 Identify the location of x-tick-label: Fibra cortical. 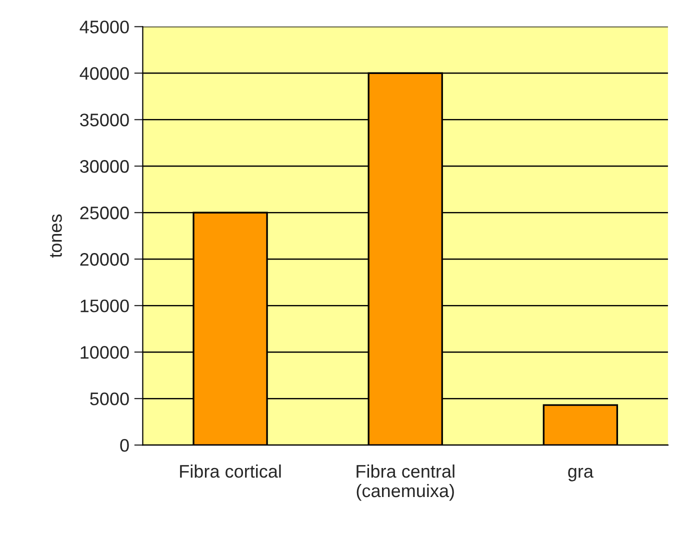
(230, 471).